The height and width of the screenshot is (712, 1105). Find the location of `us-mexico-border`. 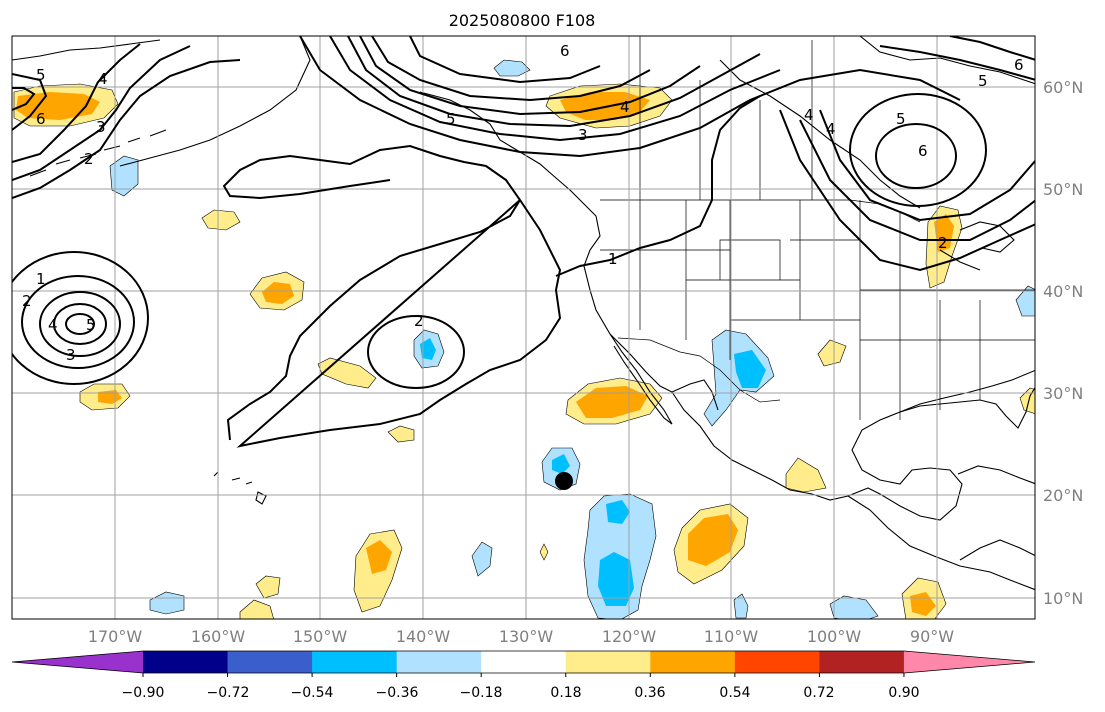

us-mexico-border is located at coordinates (699, 370).